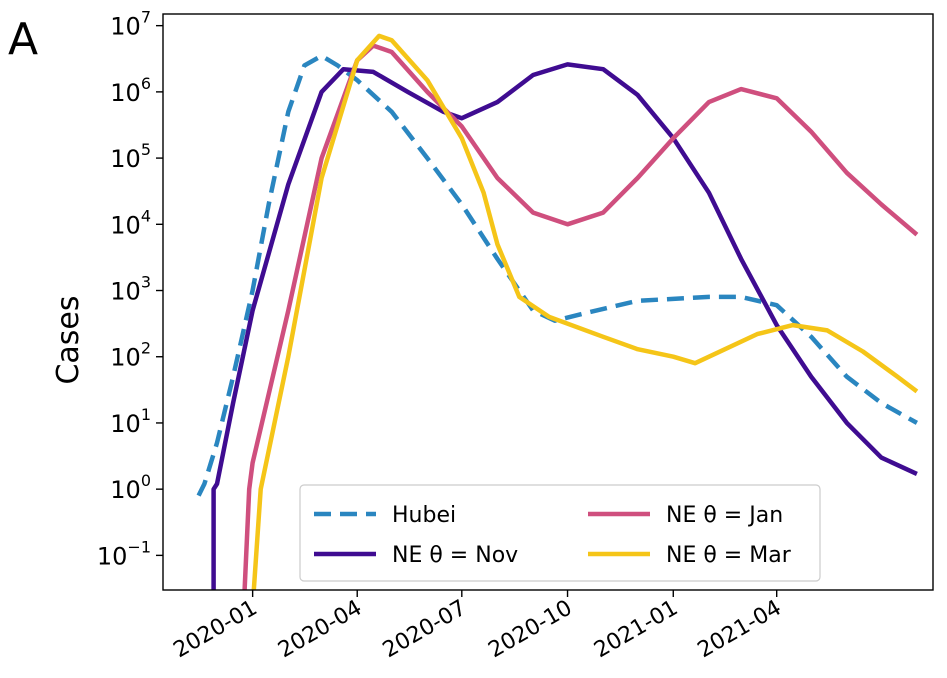 Image resolution: width=947 pixels, height=678 pixels. I want to click on y-tick-label: 10⁷, so click(130, 24).